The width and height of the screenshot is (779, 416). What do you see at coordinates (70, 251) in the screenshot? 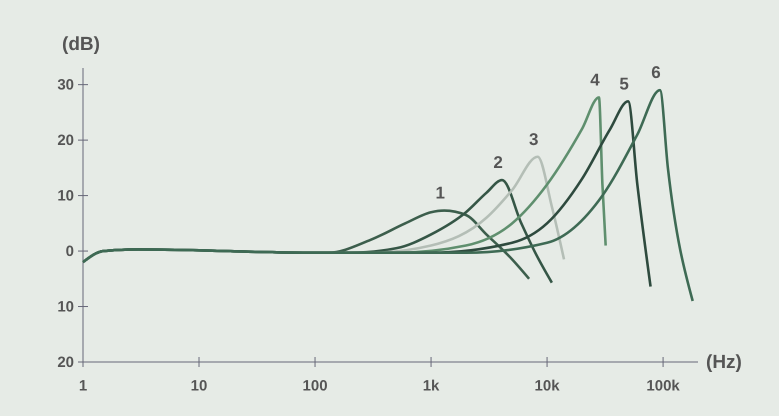
I see `y-tick-label: 0` at bounding box center [70, 251].